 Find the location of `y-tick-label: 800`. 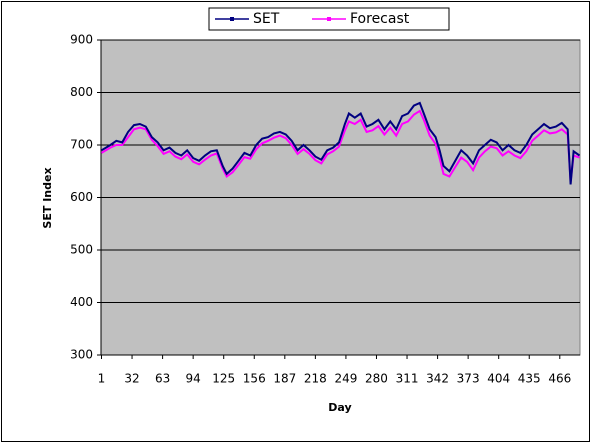

y-tick-label: 800 is located at coordinates (81, 92).